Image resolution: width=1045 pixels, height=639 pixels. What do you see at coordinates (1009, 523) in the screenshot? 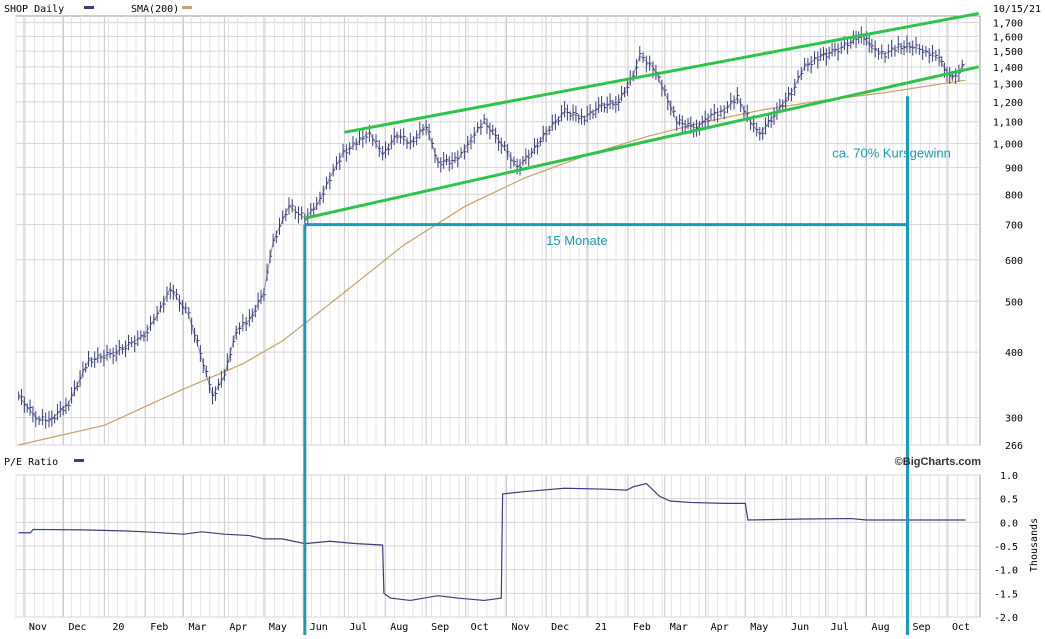
I see `pe-tick-label: 0.0` at bounding box center [1009, 523].